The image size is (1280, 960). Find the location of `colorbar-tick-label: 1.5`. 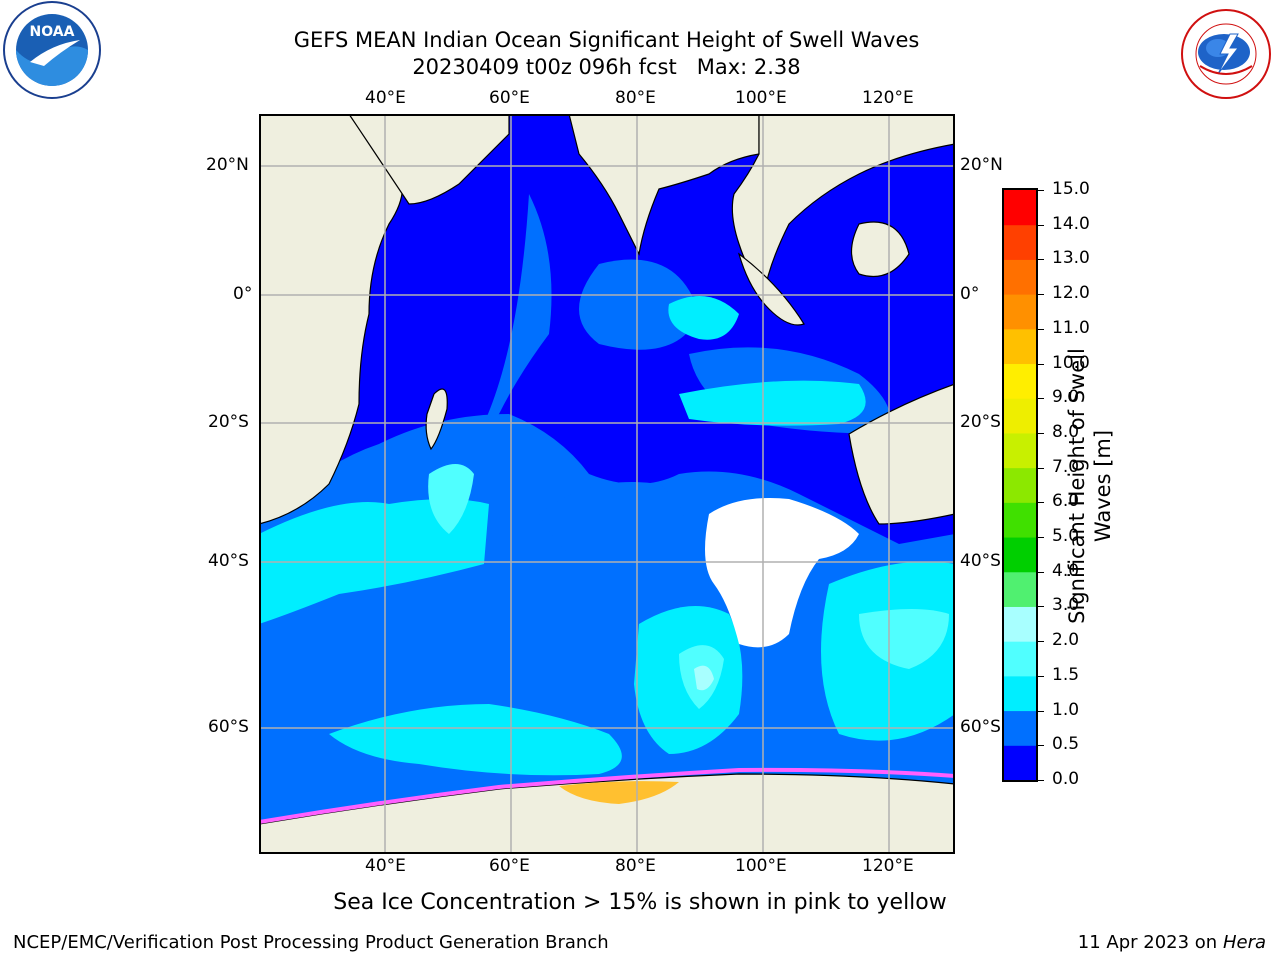

colorbar-tick-label: 1.5 is located at coordinates (1066, 674).